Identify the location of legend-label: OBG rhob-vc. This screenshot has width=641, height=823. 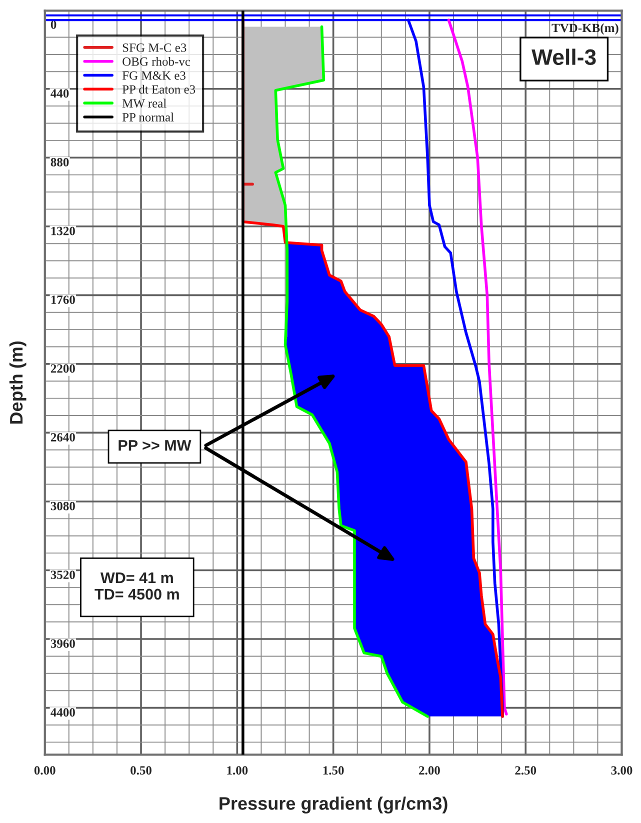
(156, 61).